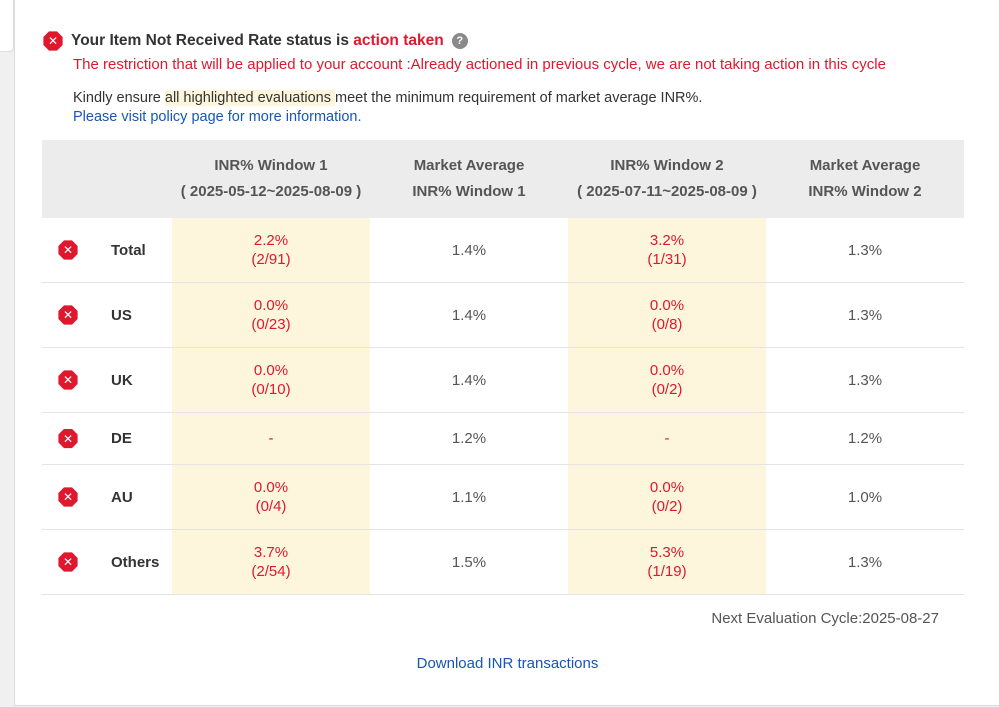 Image resolution: width=999 pixels, height=707 pixels. Describe the element at coordinates (271, 389) in the screenshot. I see `window1-count: (0/10)` at that location.